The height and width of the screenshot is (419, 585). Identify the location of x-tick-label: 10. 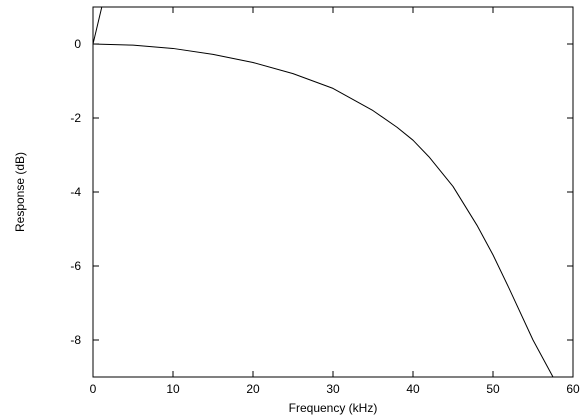
(173, 389).